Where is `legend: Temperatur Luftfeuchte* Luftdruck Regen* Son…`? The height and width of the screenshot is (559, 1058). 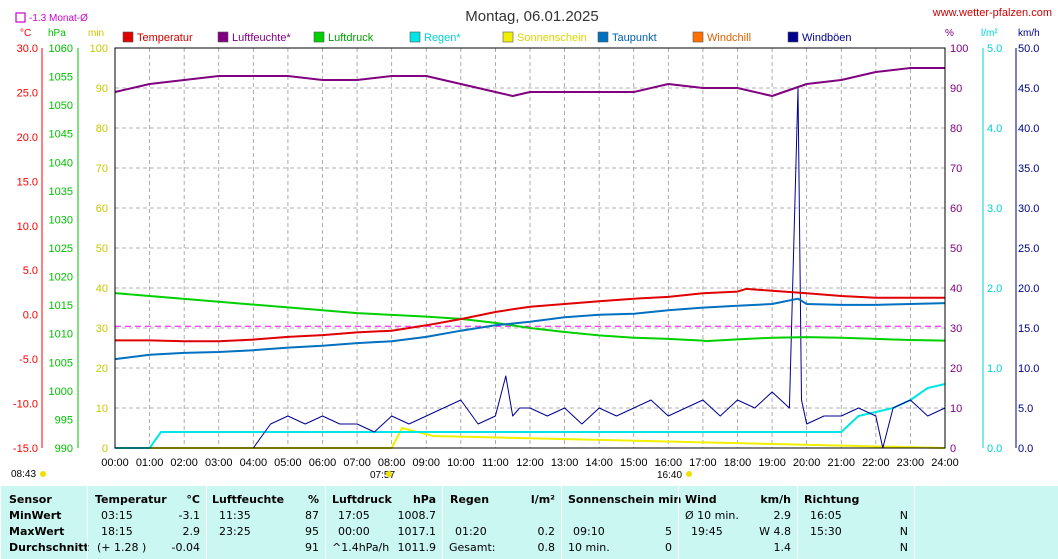
legend: Temperatur Luftfeuchte* Luftdruck Regen* Son… is located at coordinates (487, 37).